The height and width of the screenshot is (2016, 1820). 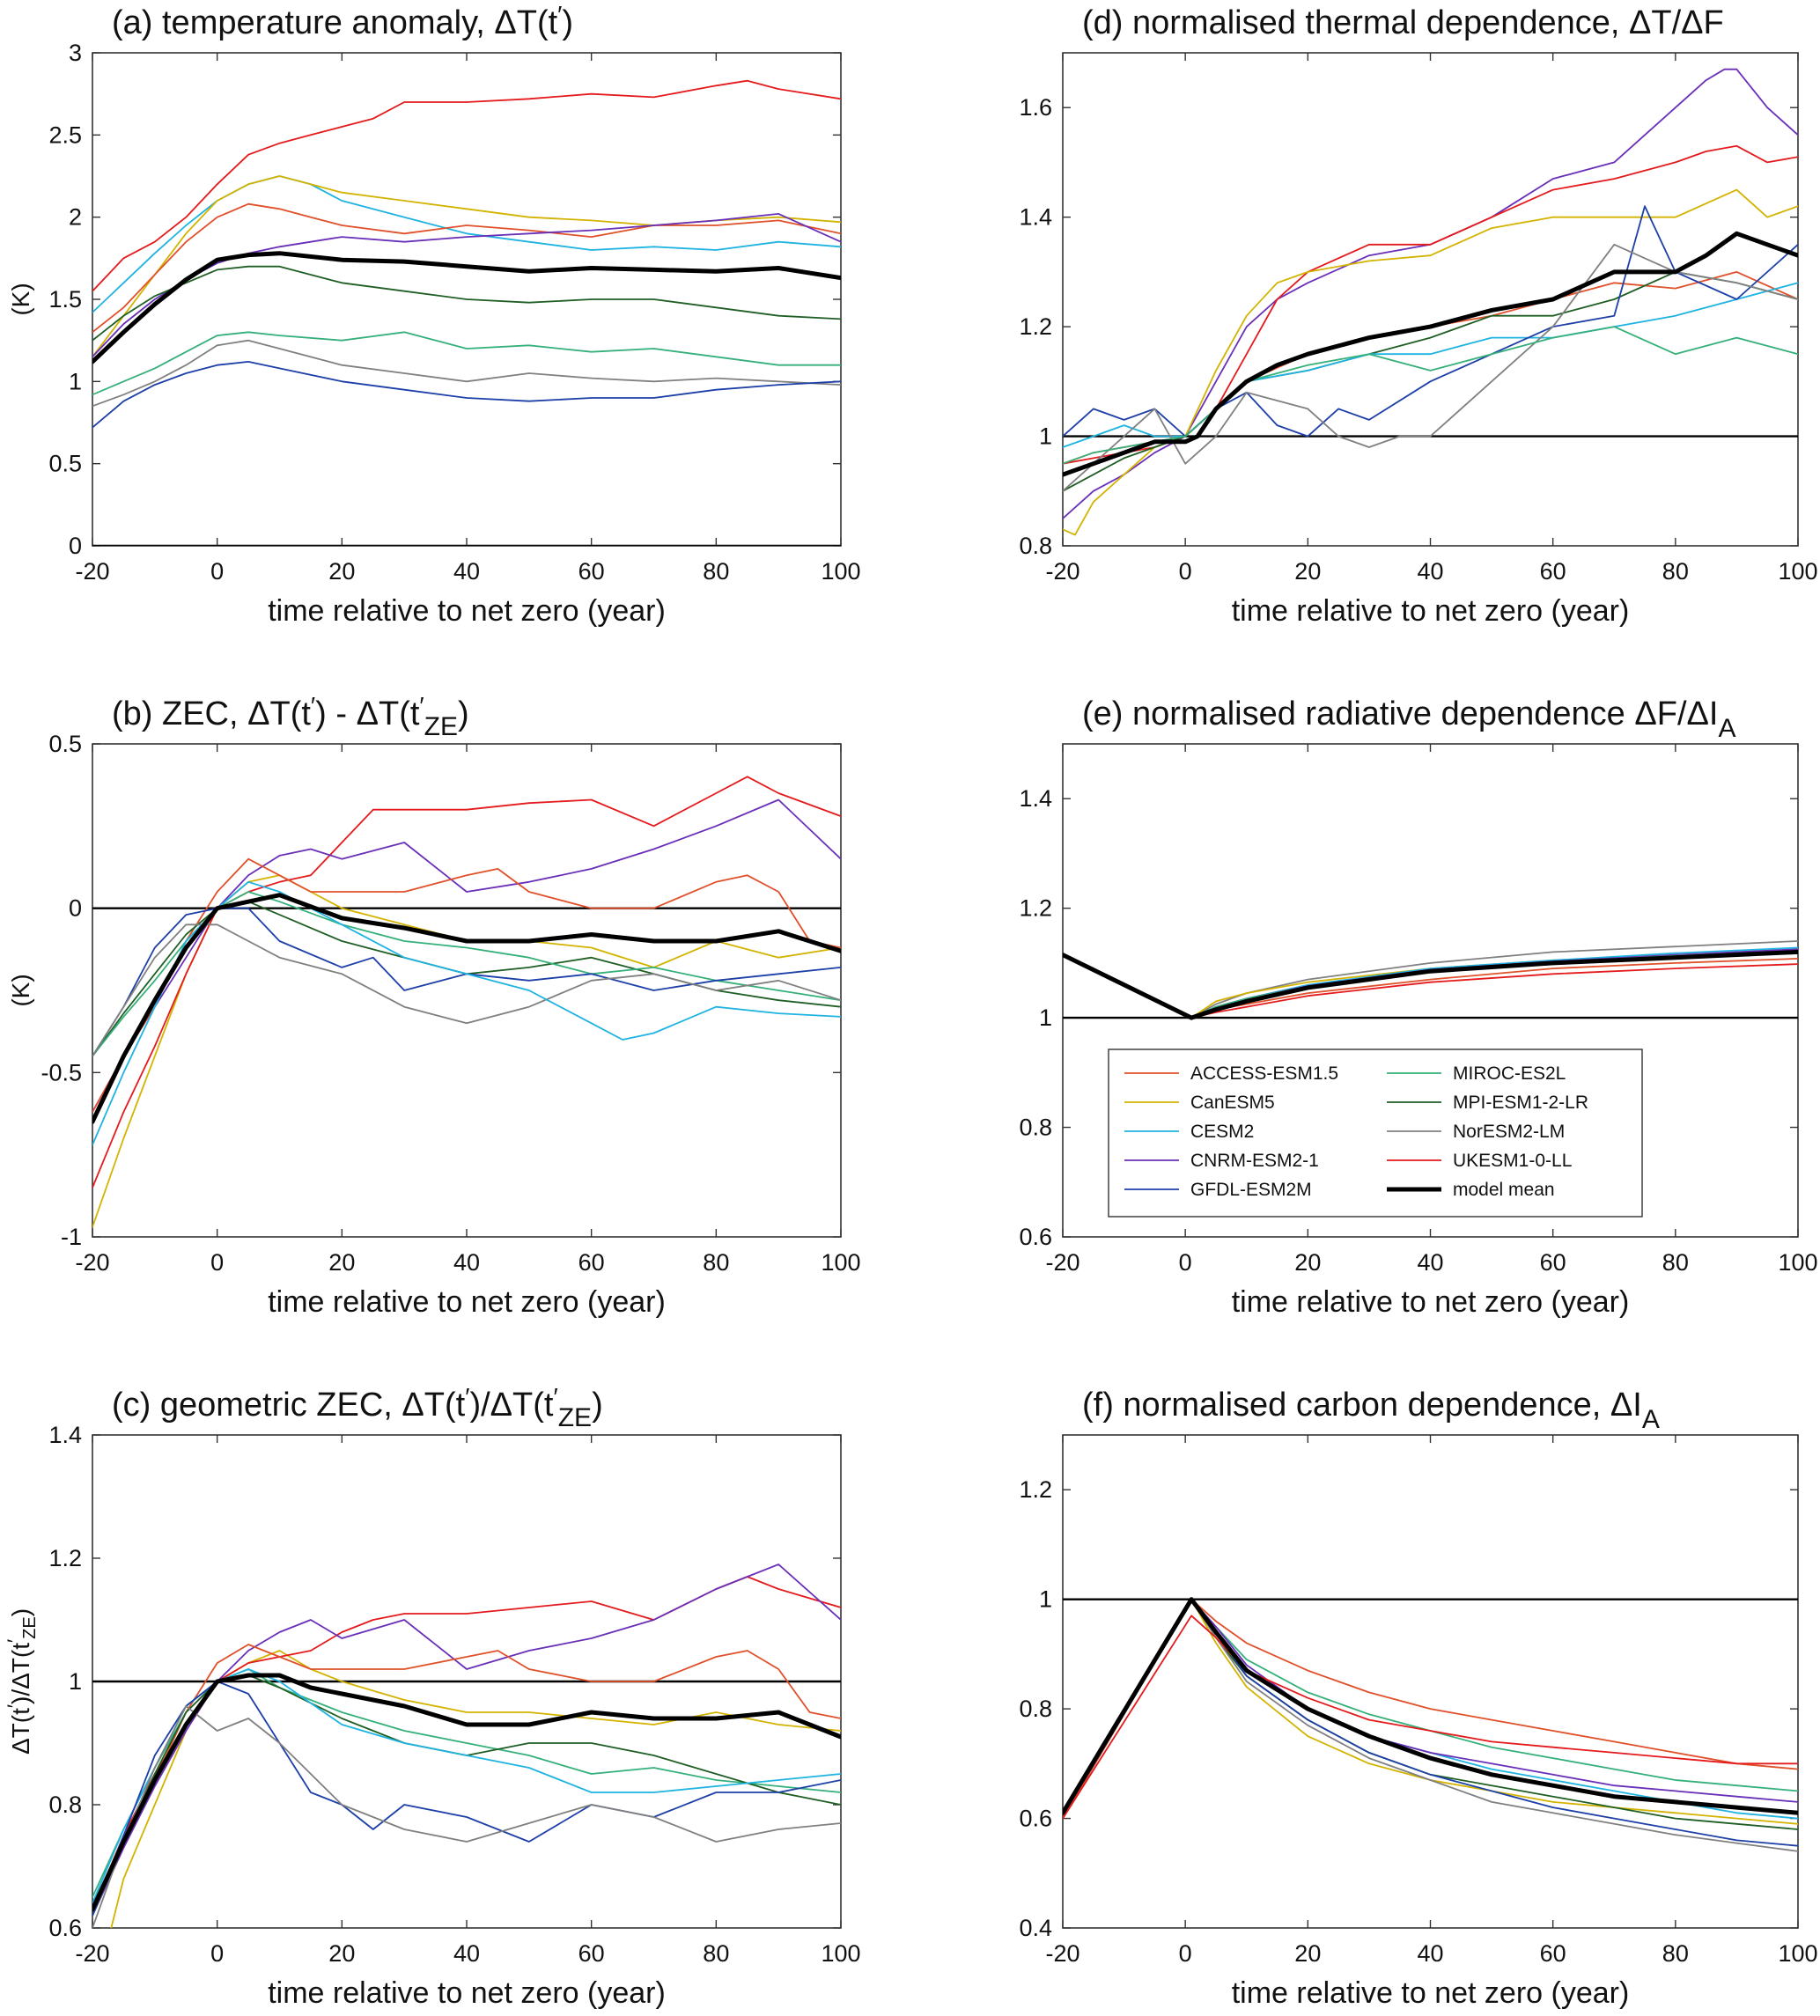 I want to click on panel-title: (b) ZEC, ΔT(t′) - ΔT(t′ZE), so click(x=290, y=716).